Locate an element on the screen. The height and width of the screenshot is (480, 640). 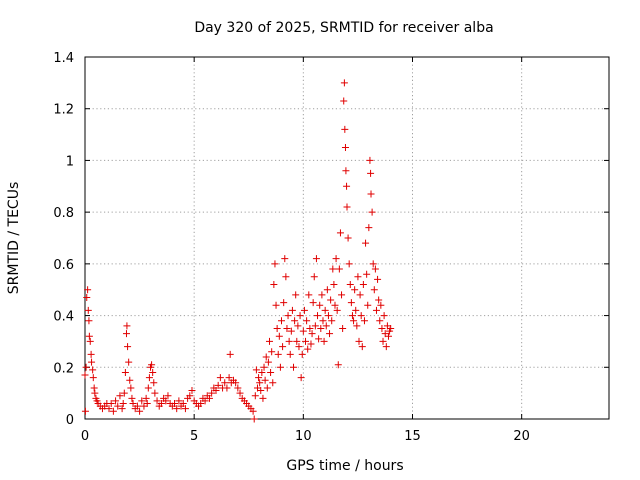
x-tick-label: 15 is located at coordinates (412, 436).